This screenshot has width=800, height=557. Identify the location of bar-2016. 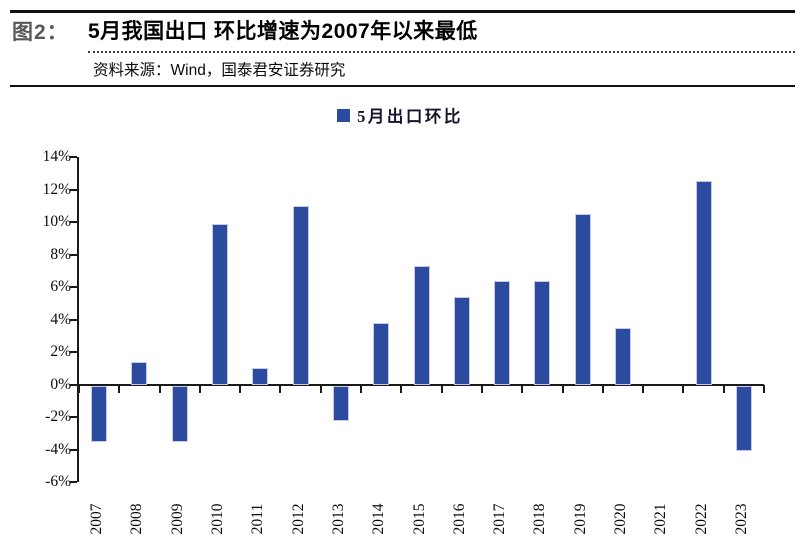
(461, 340).